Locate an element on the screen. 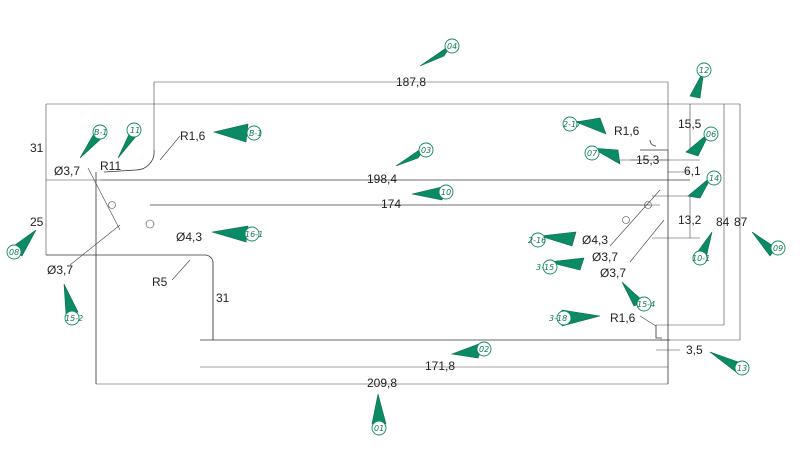 Image resolution: width=800 pixels, height=464 pixels. balloon-08: 08 is located at coordinates (21, 244).